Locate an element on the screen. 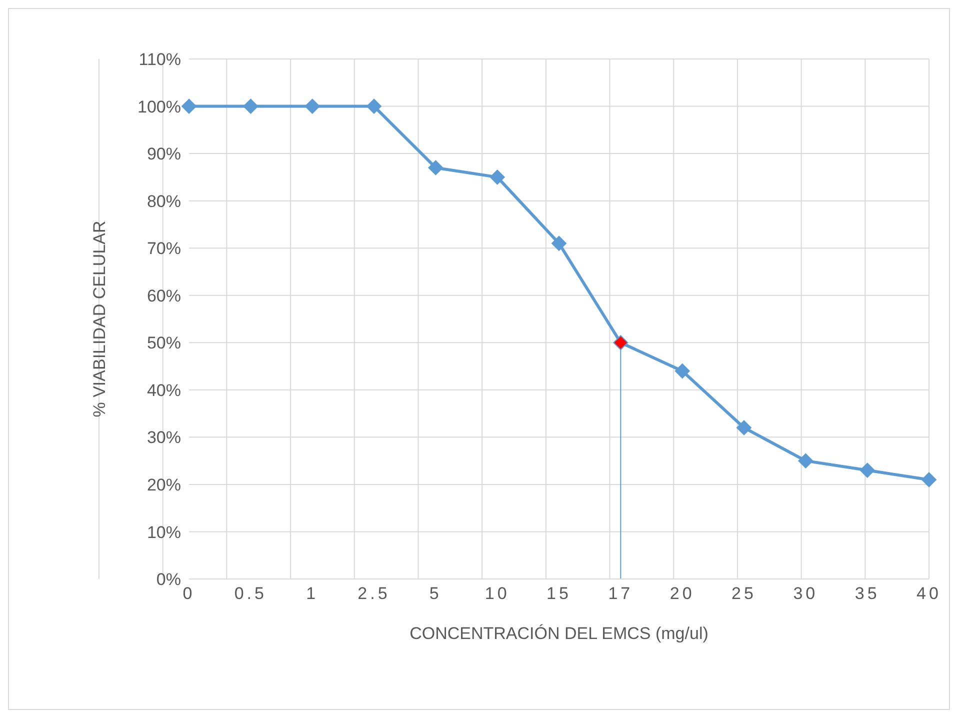  x-tick-label: 15 is located at coordinates (559, 594).